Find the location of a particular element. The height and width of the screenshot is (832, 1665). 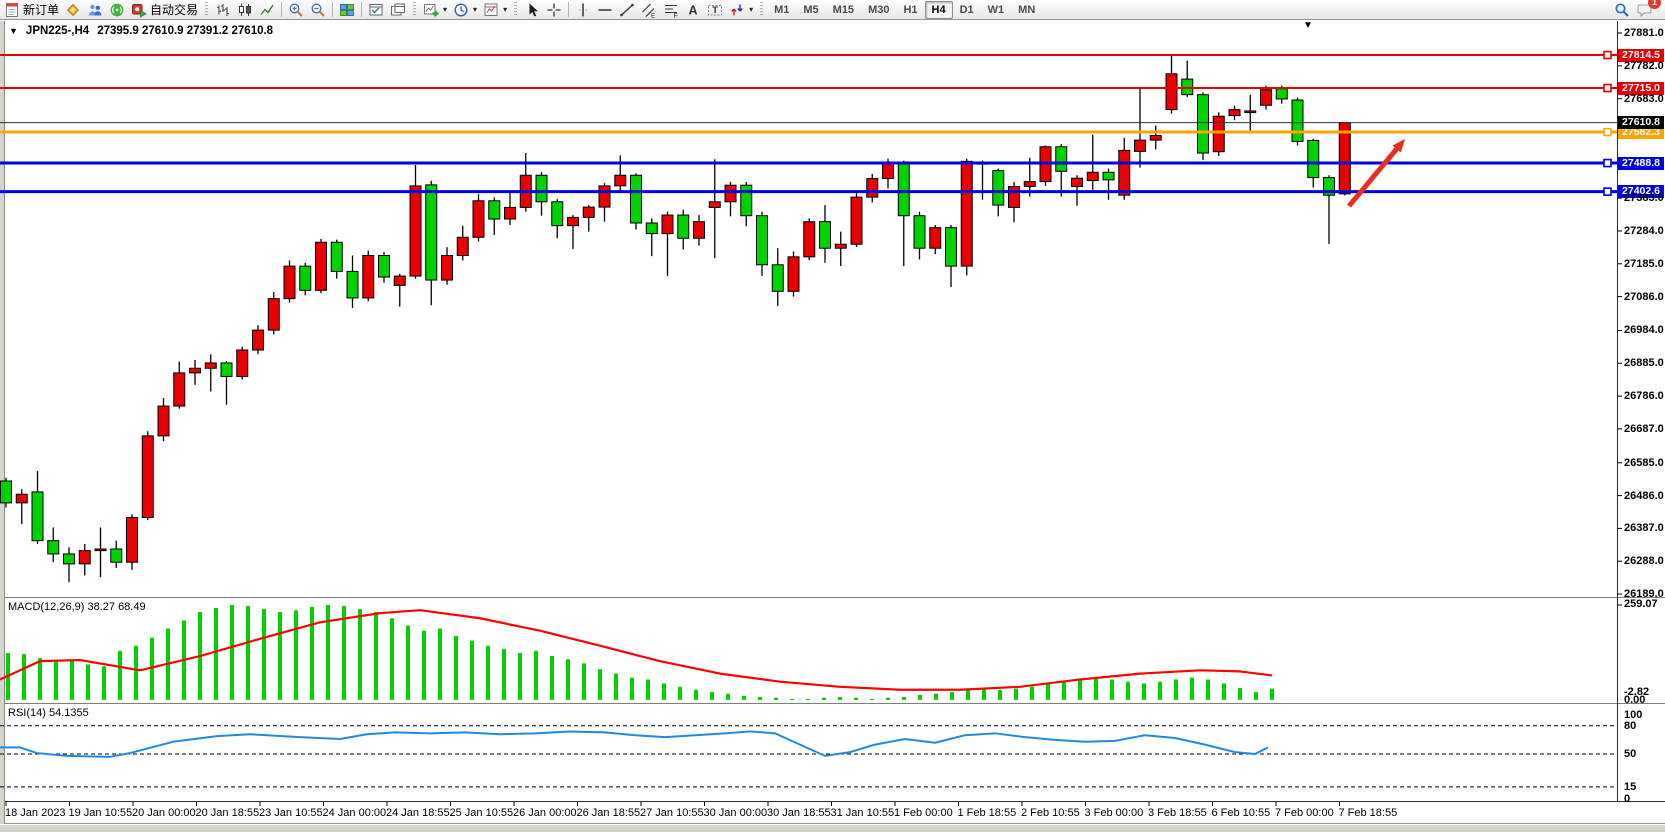

timeframe-h4-button: H4 is located at coordinates (938, 9).